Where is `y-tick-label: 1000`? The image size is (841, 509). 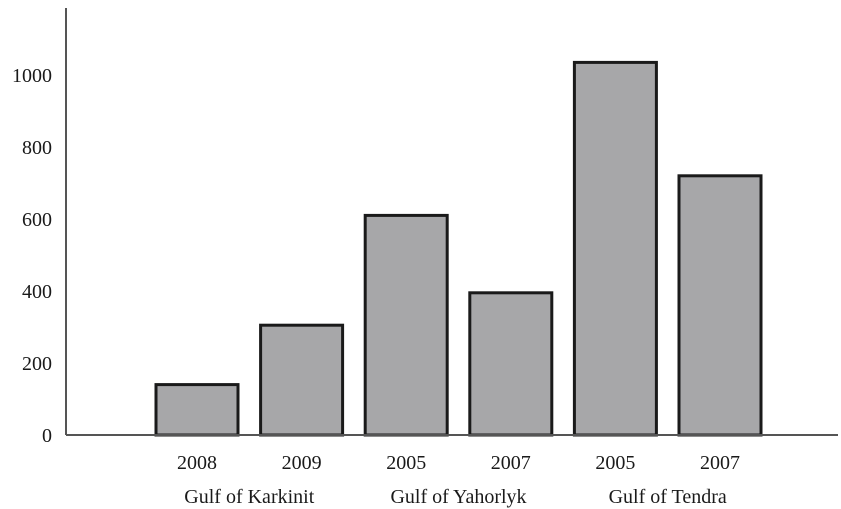 y-tick-label: 1000 is located at coordinates (32, 76).